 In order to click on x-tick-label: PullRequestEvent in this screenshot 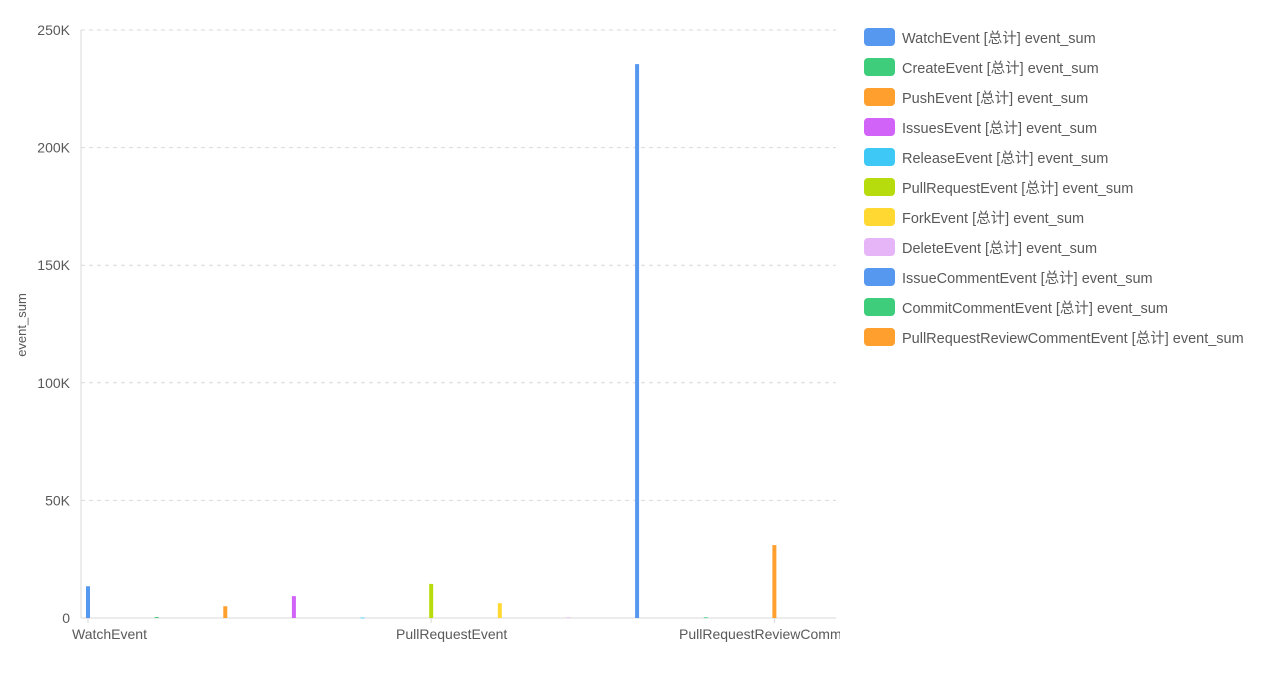, I will do `click(451, 634)`.